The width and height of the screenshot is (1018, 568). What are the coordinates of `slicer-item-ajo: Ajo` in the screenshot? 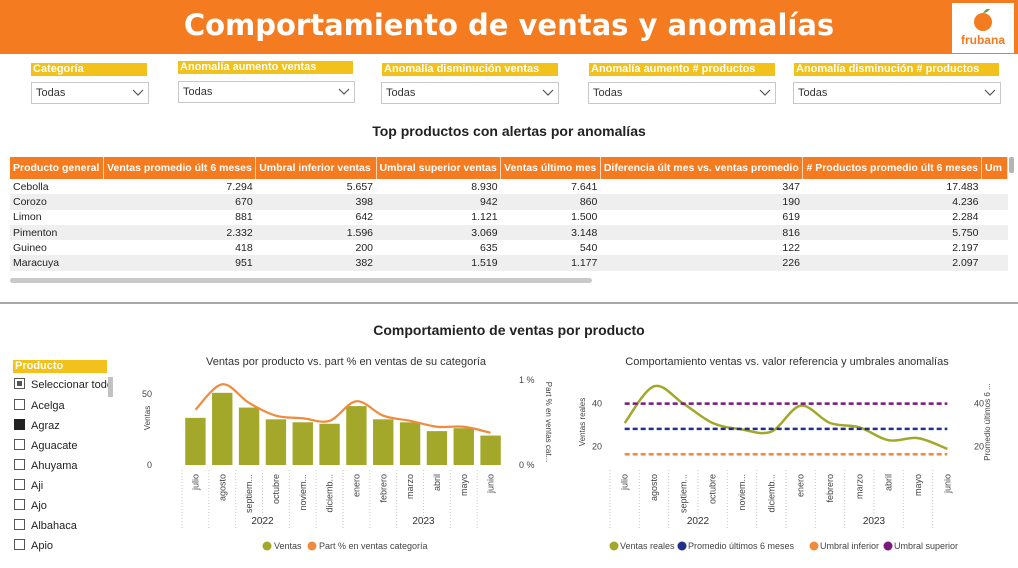 It's located at (30, 506).